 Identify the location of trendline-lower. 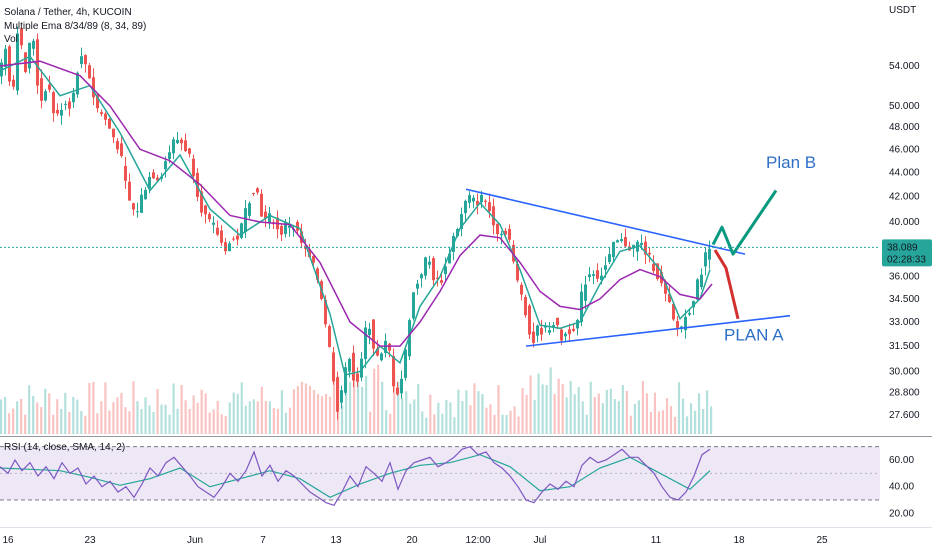
(658, 330).